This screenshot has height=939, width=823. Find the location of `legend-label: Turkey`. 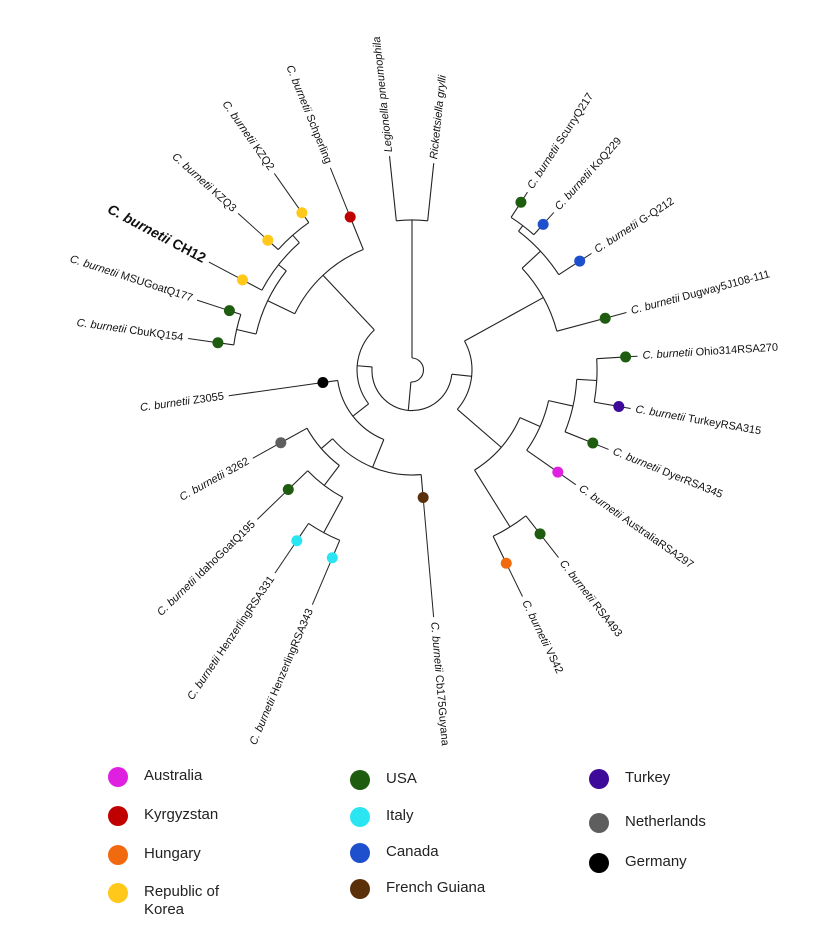

legend-label: Turkey is located at coordinates (648, 777).